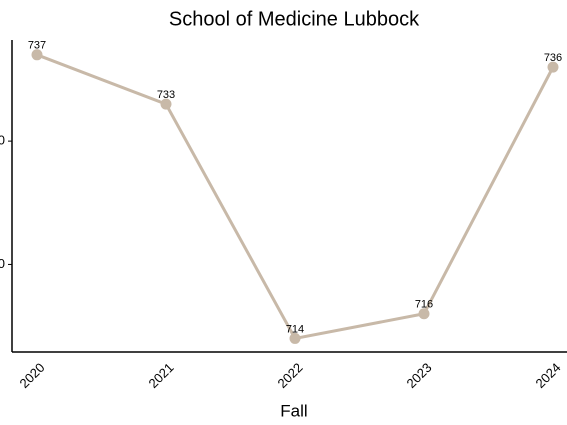 This screenshot has width=567, height=425. Describe the element at coordinates (293, 410) in the screenshot. I see `x-axis-label: Fall` at that location.